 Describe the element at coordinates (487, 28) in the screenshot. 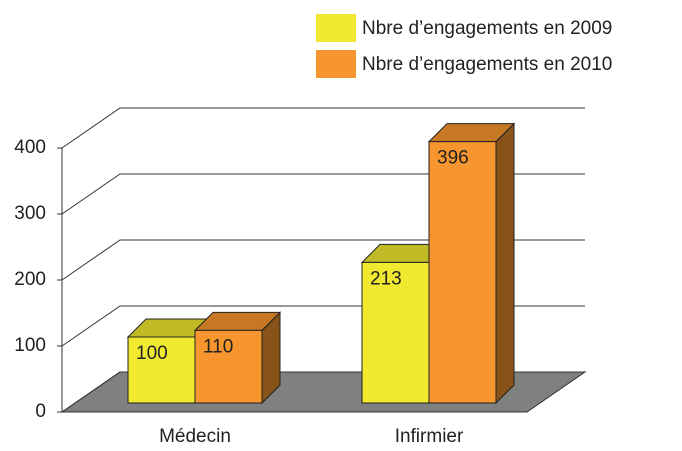

I see `legend-label: Nbre d’engagements en 2009` at that location.